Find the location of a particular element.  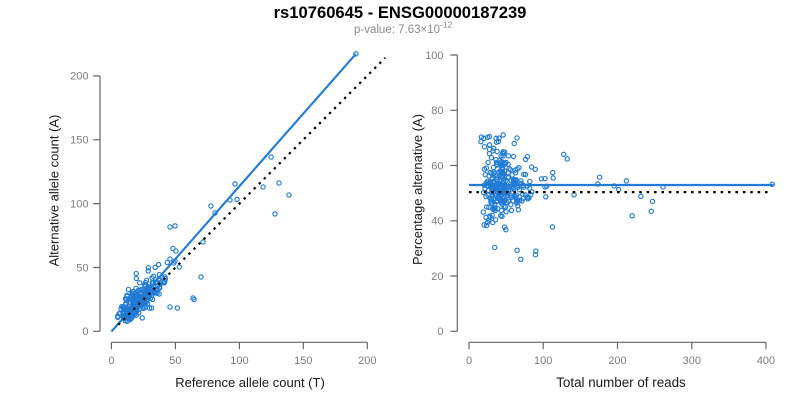

svg-text: rs10760645 - ENSG00000187239 is located at coordinates (400, 12).